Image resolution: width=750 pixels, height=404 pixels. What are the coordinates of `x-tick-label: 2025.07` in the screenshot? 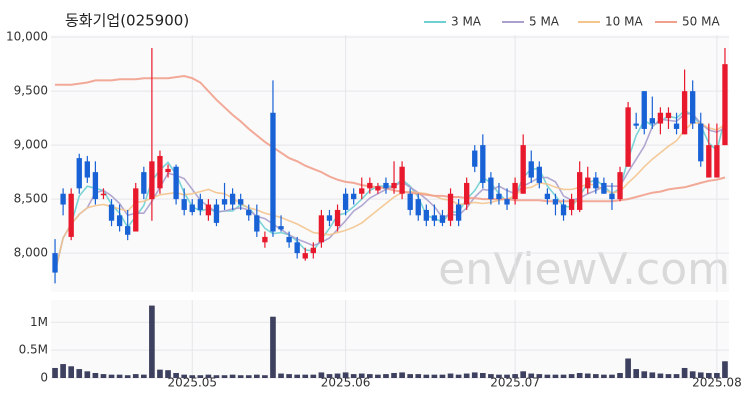 It's located at (515, 383).